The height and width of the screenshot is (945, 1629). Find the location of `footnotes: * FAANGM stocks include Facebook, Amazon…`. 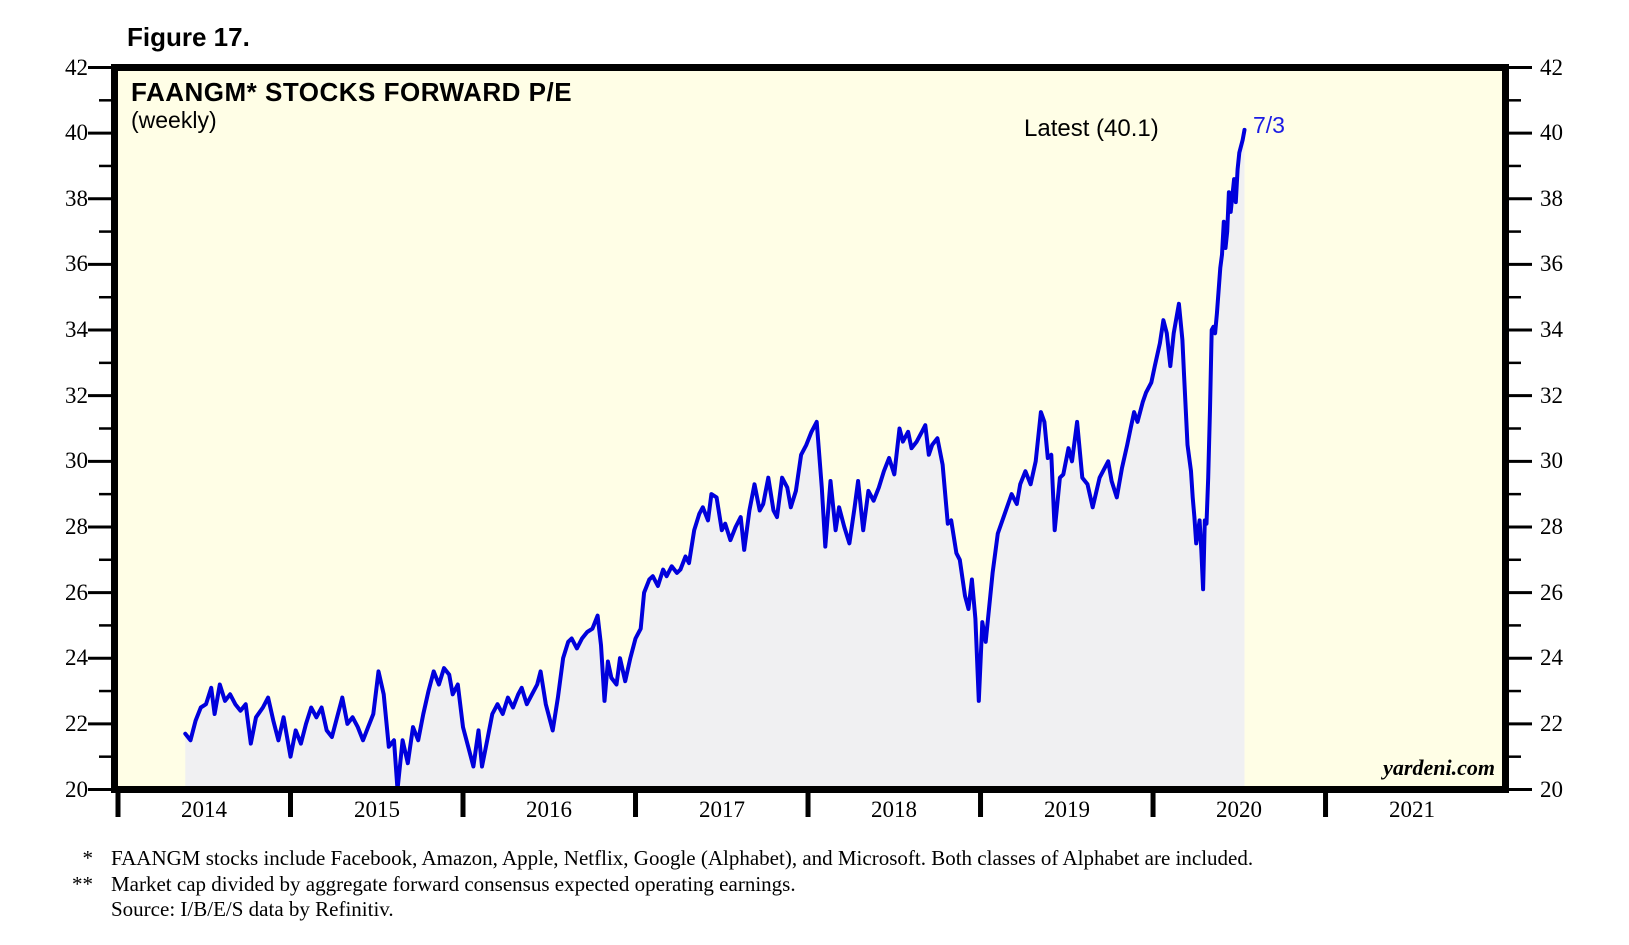

footnotes: * FAANGM stocks include Facebook, Amazon… is located at coordinates (656, 884).